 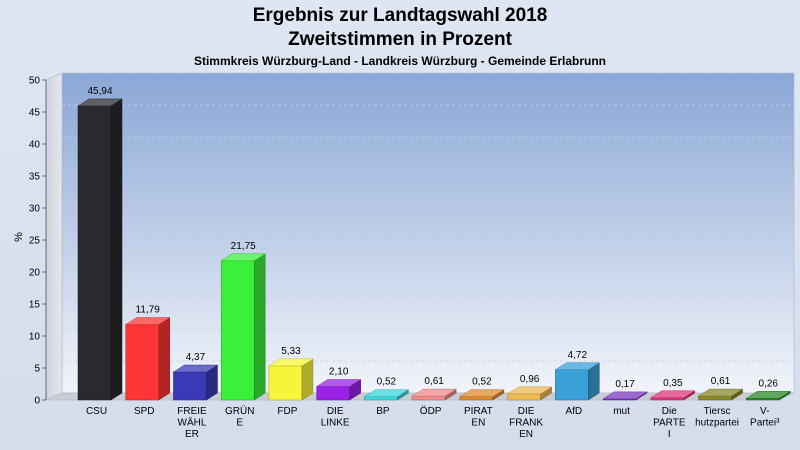 What do you see at coordinates (243, 246) in the screenshot?
I see `data-label: 21,75` at bounding box center [243, 246].